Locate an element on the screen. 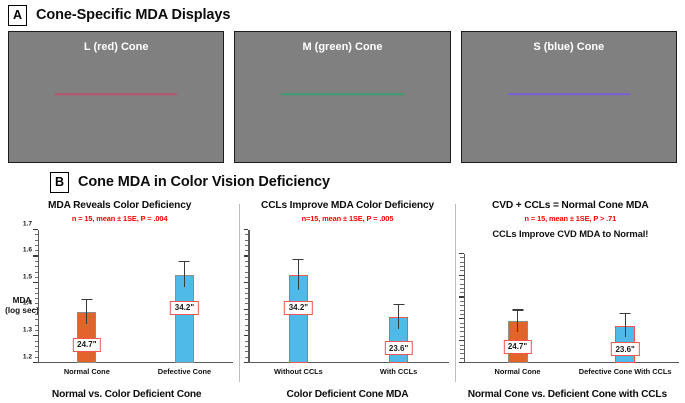 The image size is (685, 403). chart-2-subtitle: n=15, mean ± 1SE, P = .005 is located at coordinates (347, 218).